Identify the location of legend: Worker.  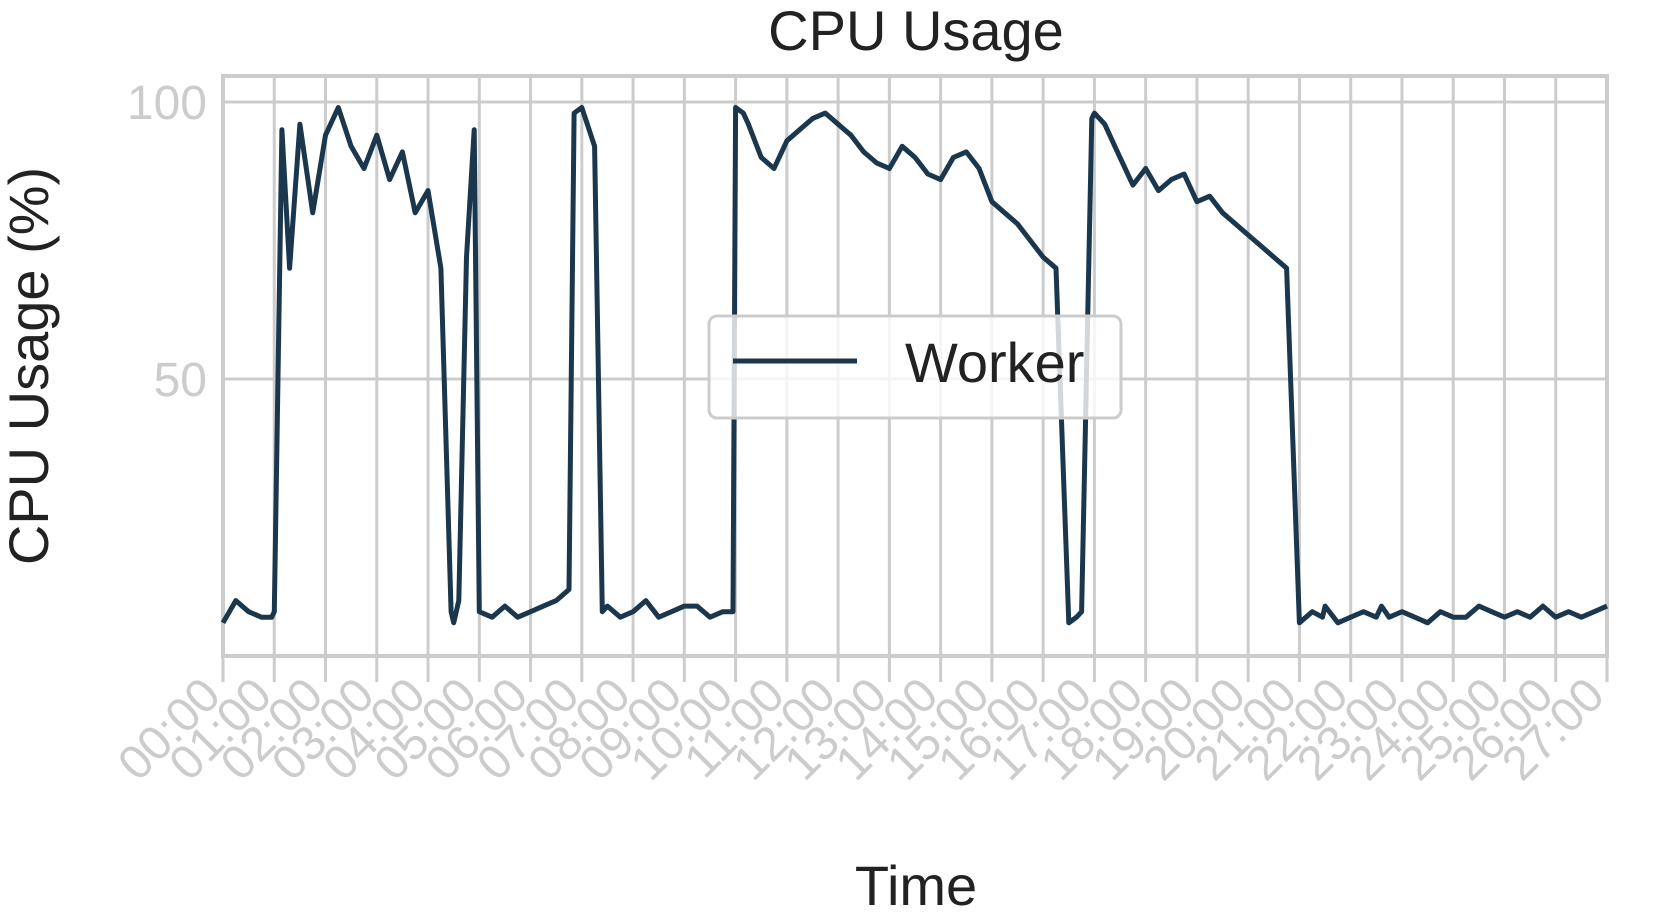
(915, 367).